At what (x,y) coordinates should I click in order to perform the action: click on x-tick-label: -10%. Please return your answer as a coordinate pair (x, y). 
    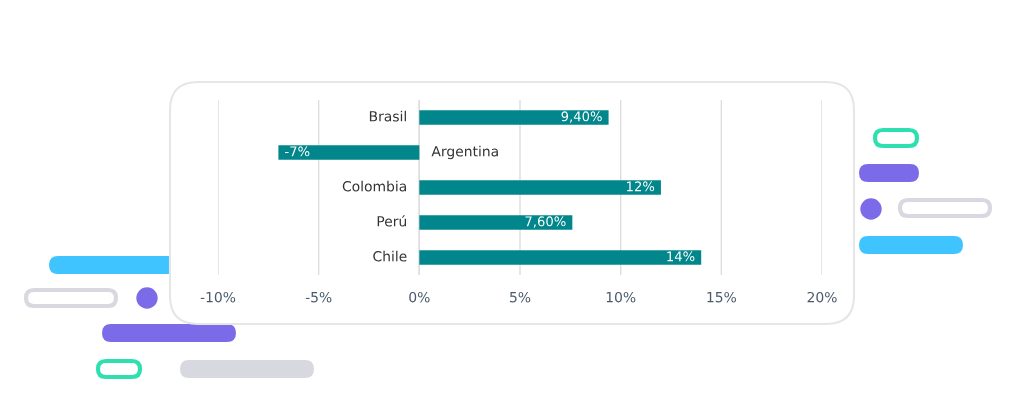
    Looking at the image, I should click on (218, 297).